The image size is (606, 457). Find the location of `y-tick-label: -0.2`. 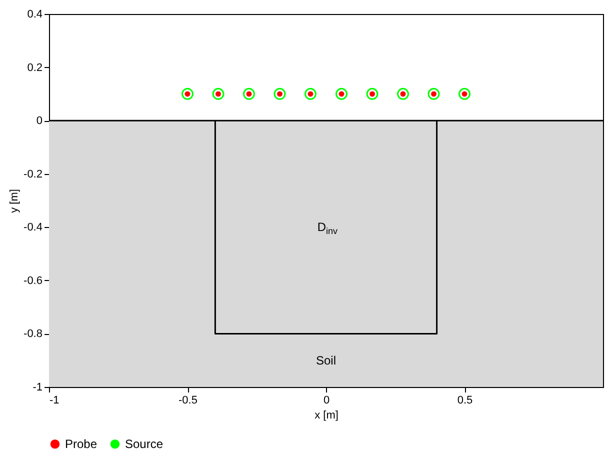

y-tick-label: -0.2 is located at coordinates (33, 174).